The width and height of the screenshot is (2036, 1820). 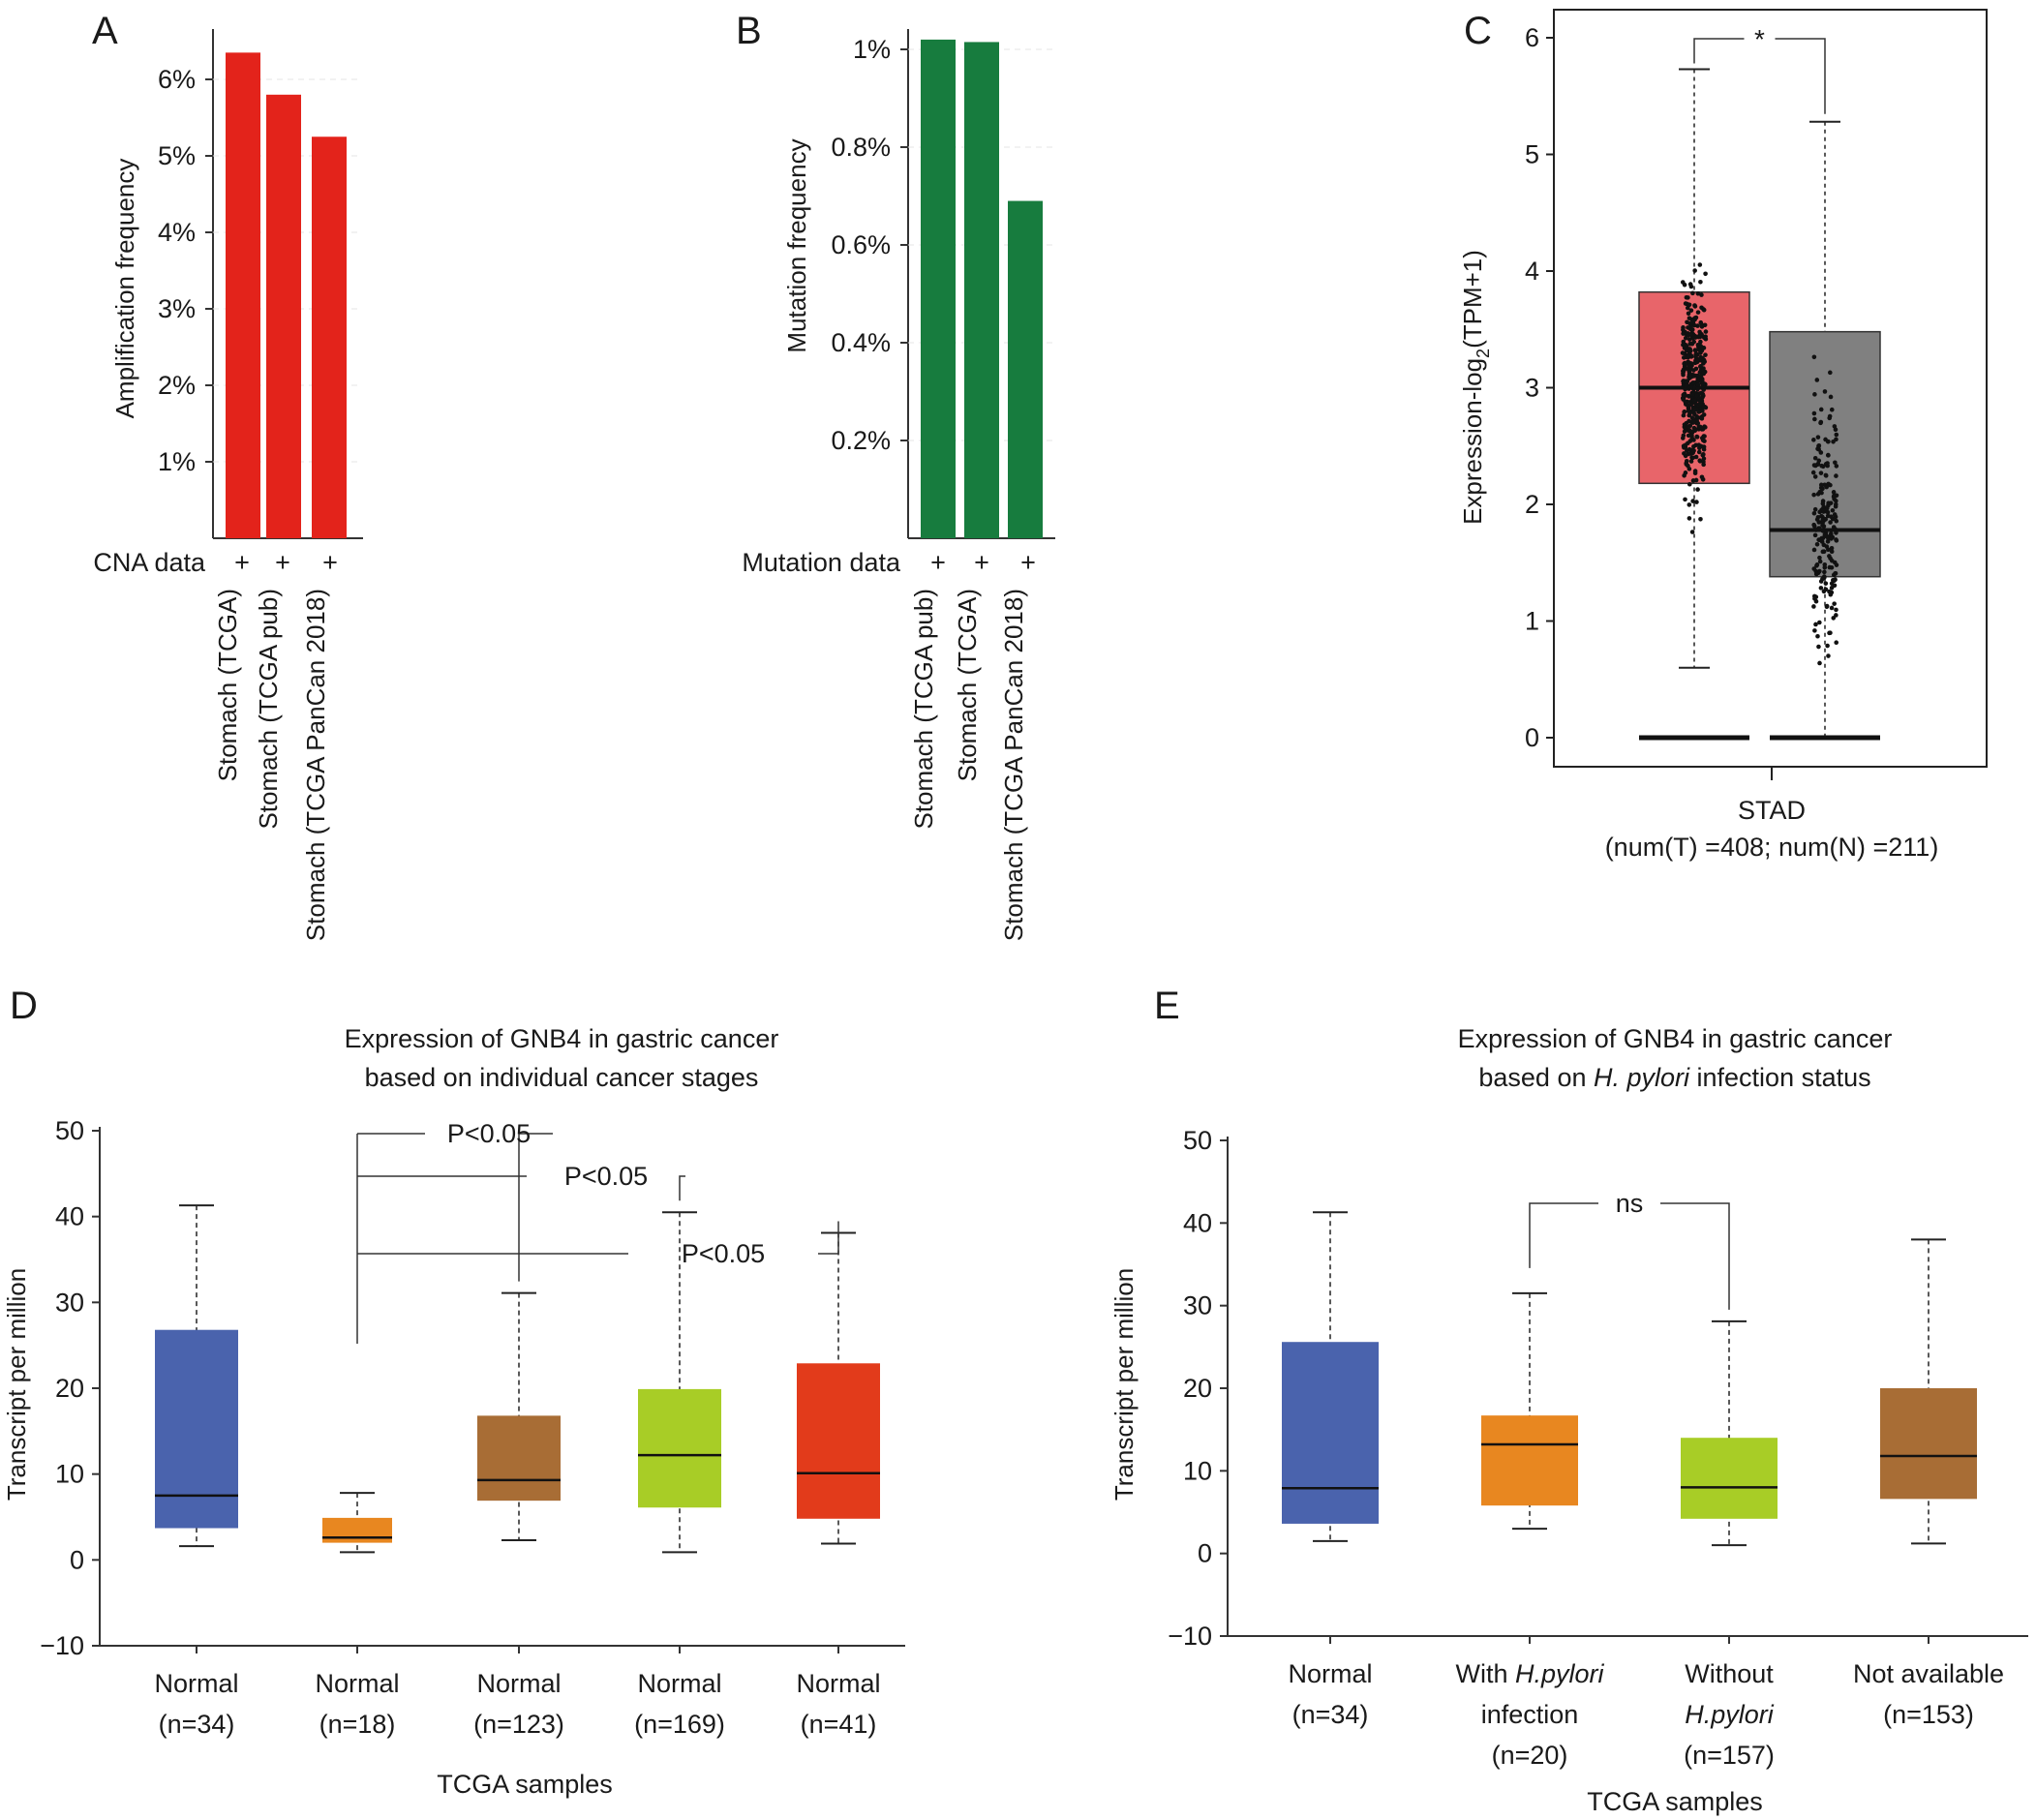 I want to click on axis-label-y-b: Mutation frequency, so click(x=797, y=245).